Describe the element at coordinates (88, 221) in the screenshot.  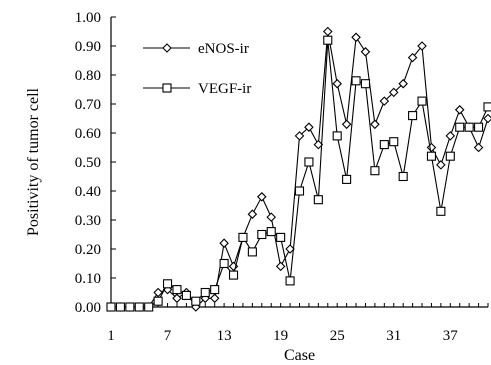
I see `y-tick-label: 0.30` at that location.